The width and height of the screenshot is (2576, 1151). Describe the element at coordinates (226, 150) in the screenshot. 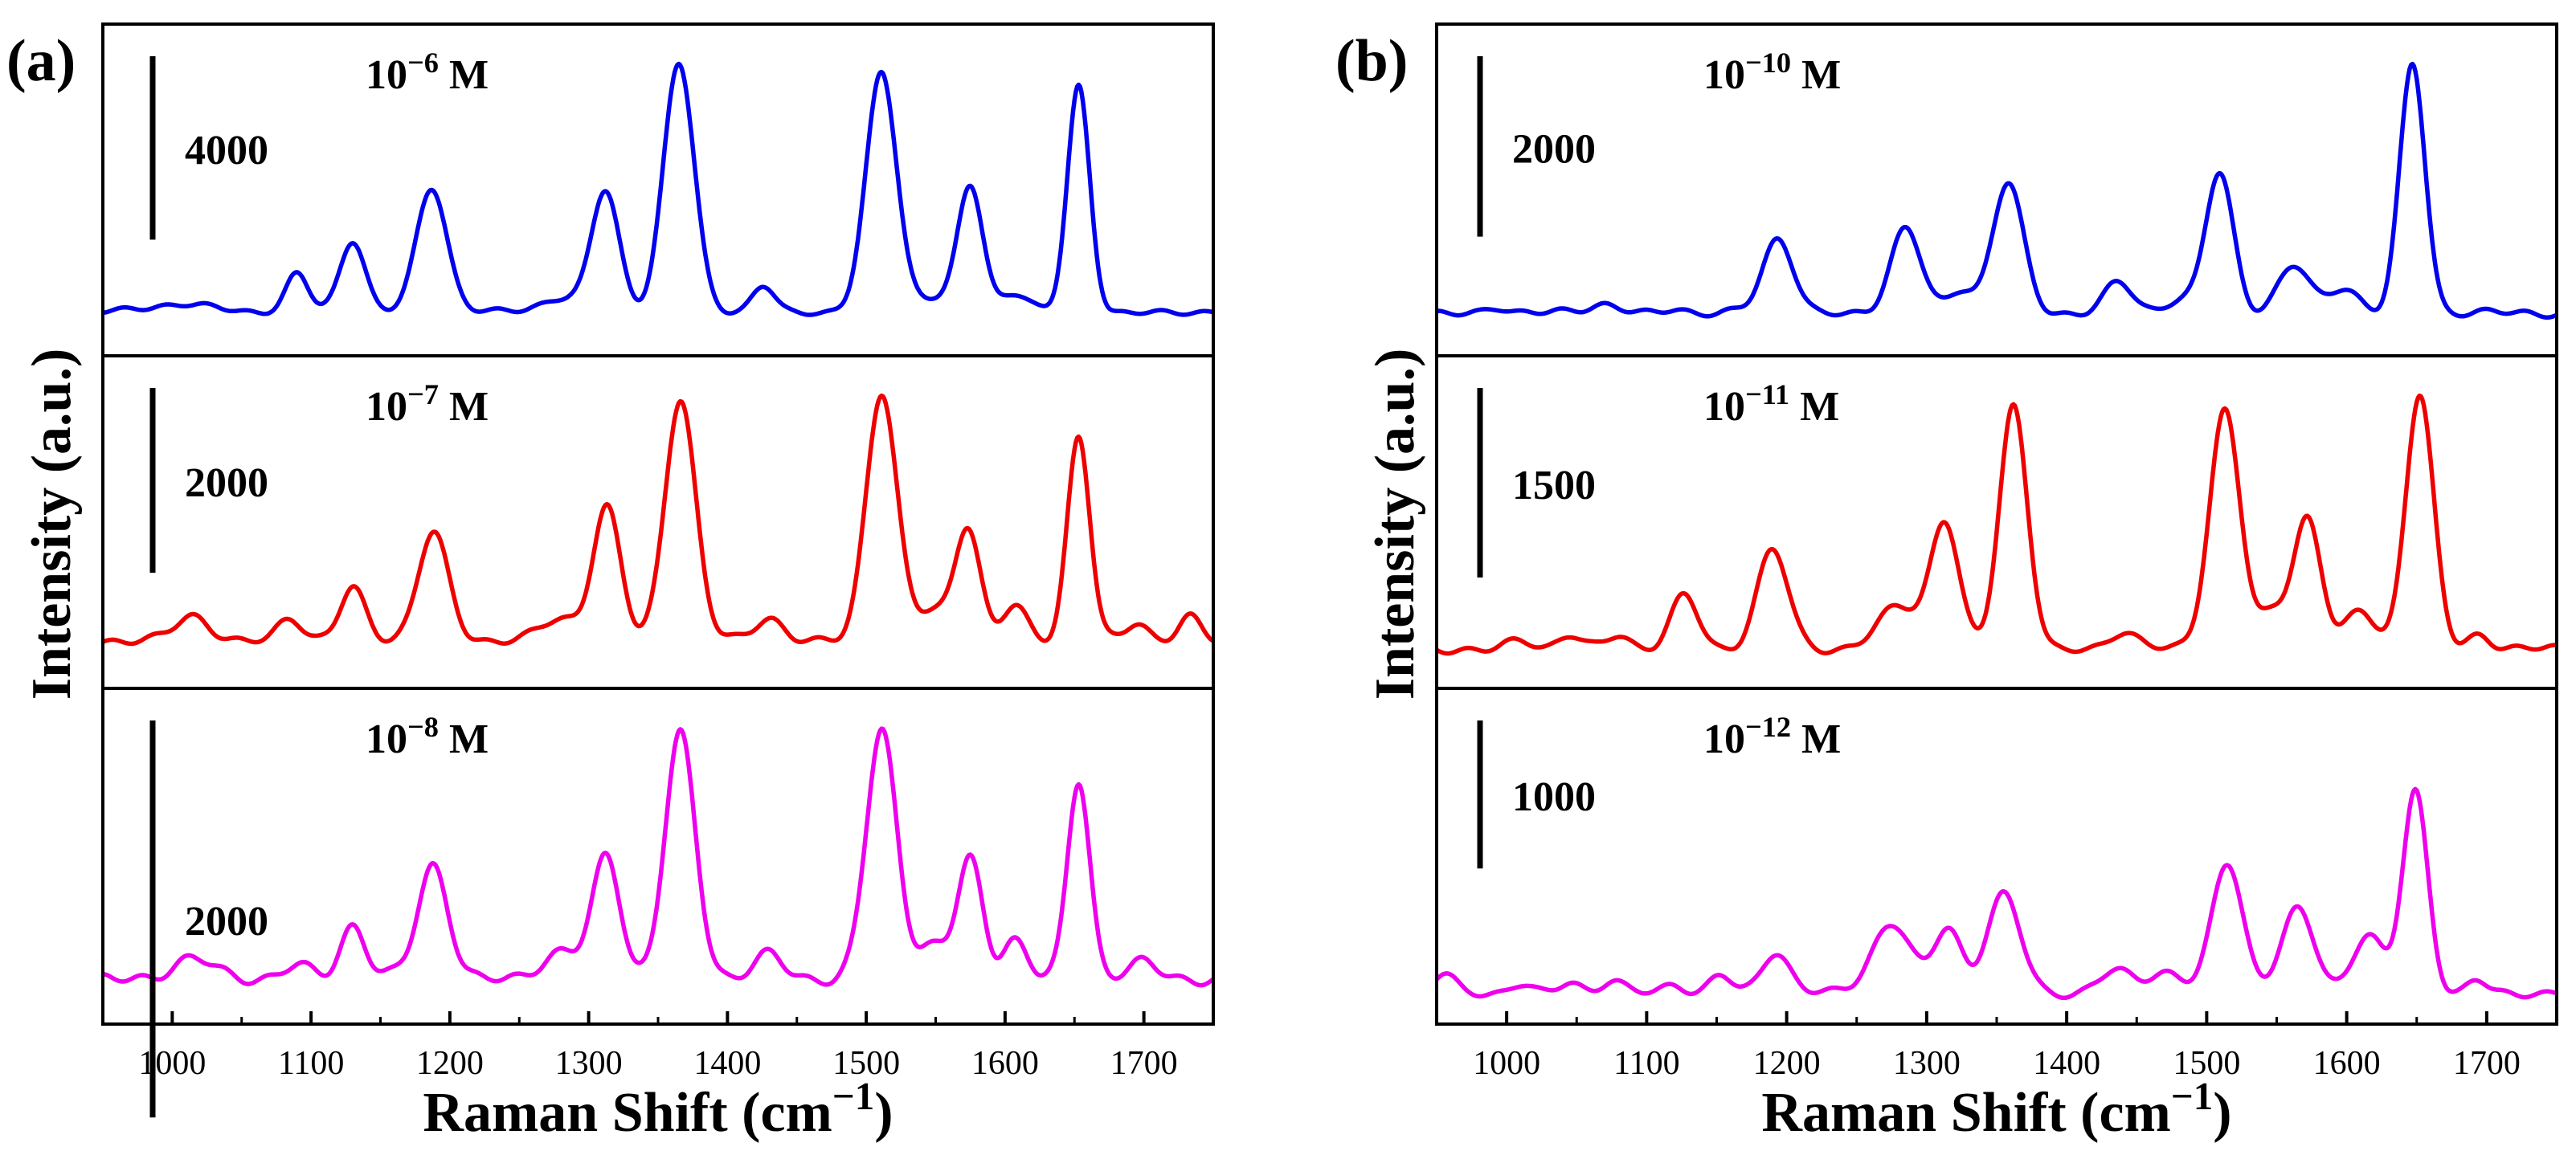

I see `scale-bar-label: 4000` at that location.